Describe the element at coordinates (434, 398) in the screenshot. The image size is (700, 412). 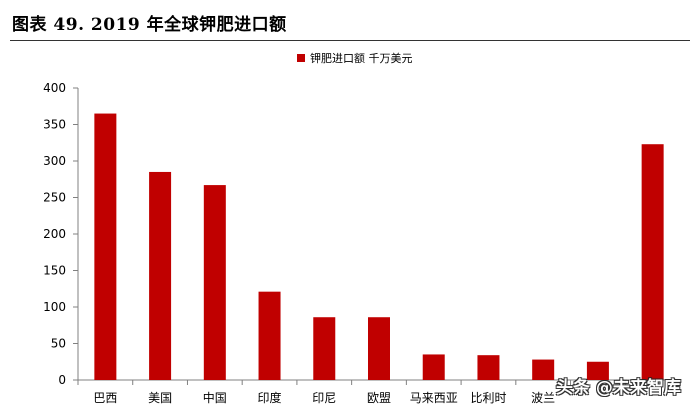
I see `x-category-label: 马来西亚` at that location.